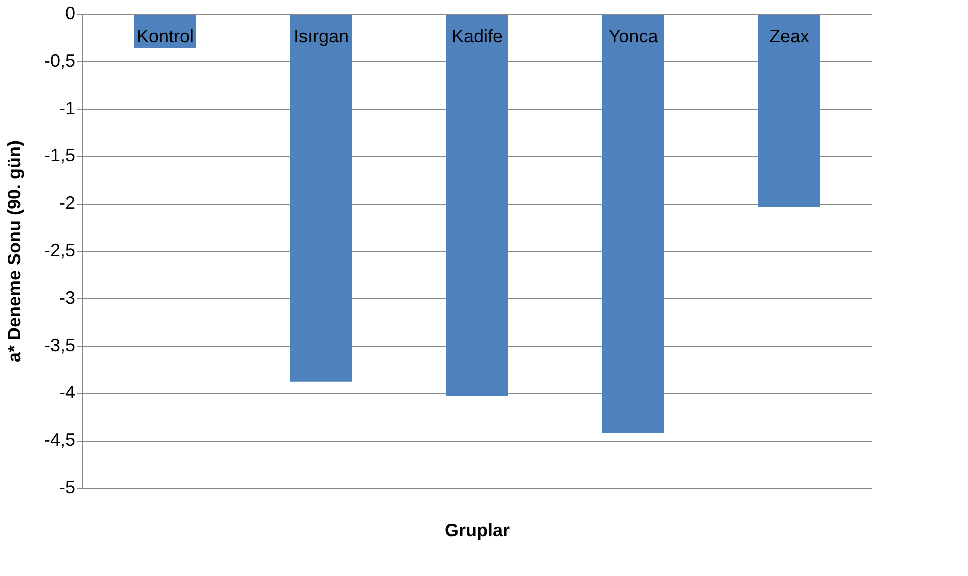 The width and height of the screenshot is (968, 576). I want to click on x-axis-title: Gruplar, so click(477, 530).